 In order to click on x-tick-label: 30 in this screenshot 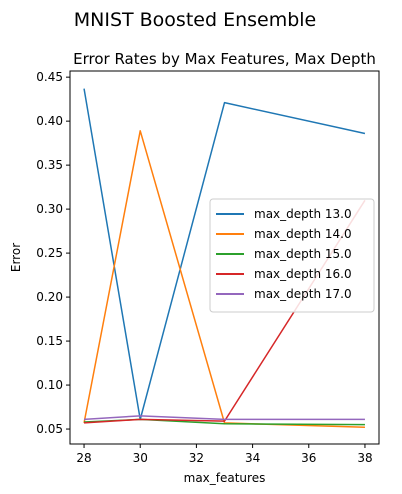, I will do `click(140, 458)`.